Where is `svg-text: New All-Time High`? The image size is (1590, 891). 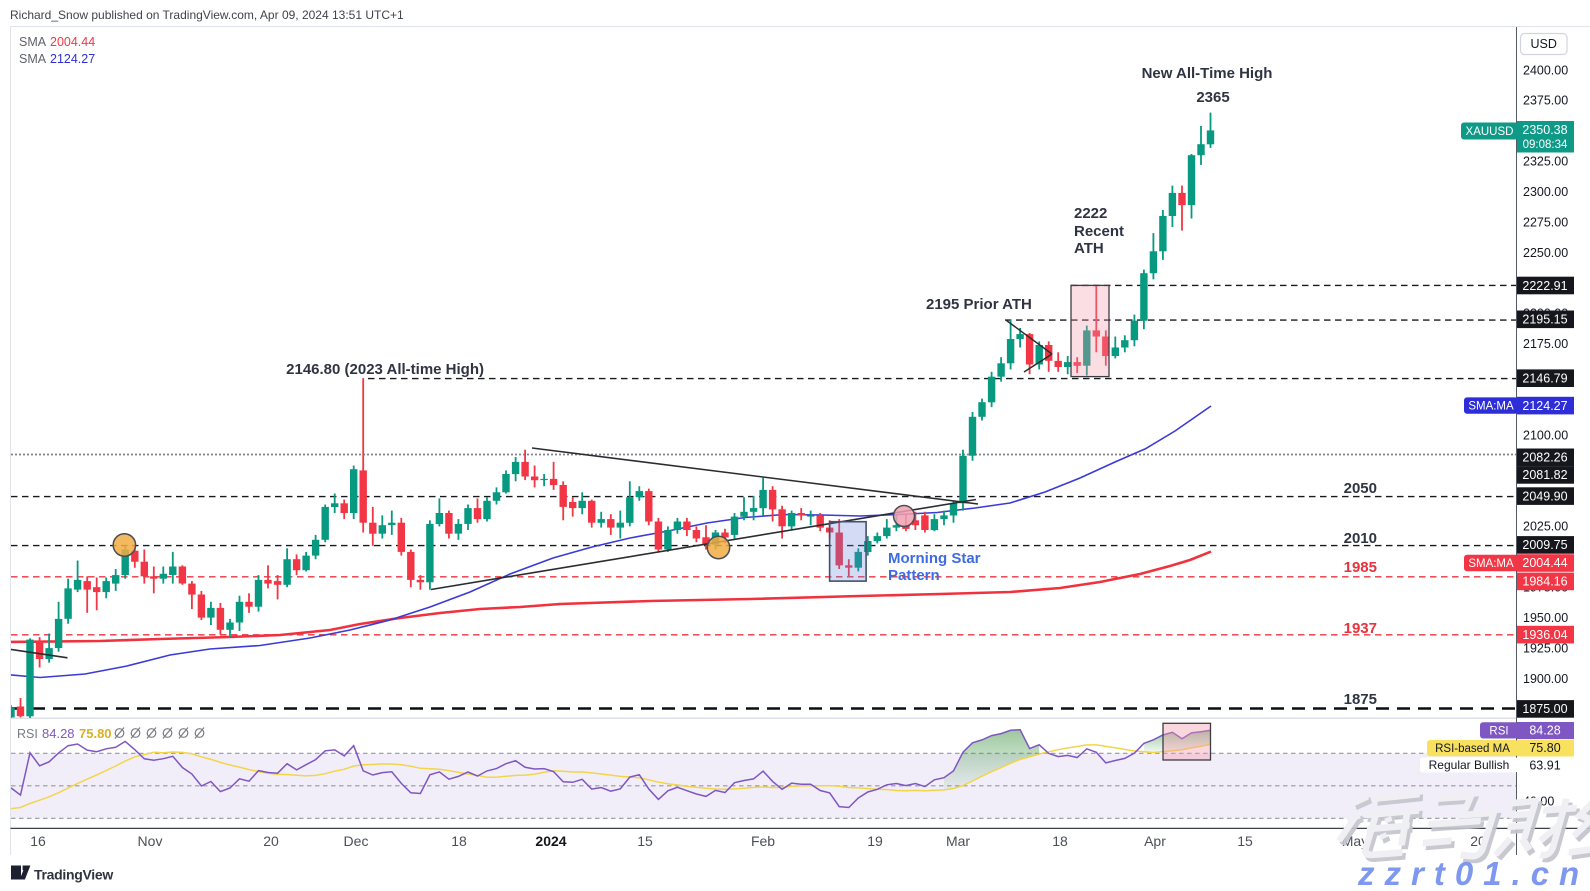
svg-text: New All-Time High is located at coordinates (1207, 73).